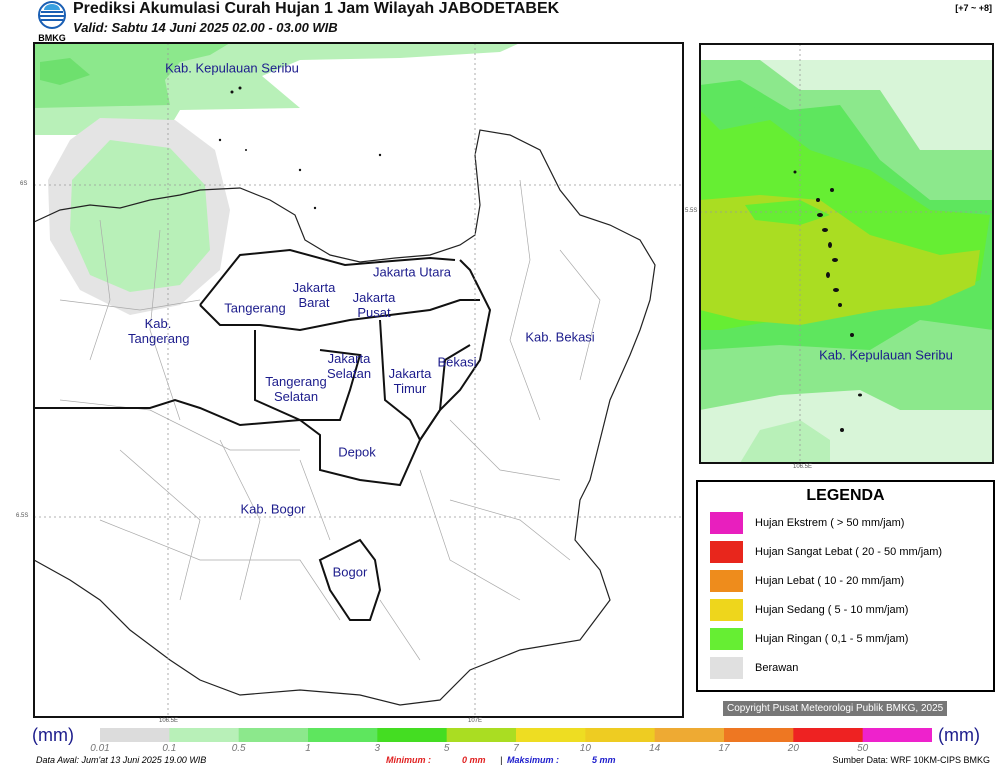 This screenshot has width=1000, height=769. Describe the element at coordinates (973, 8) in the screenshot. I see `forecast-range: [+7 ~ +8]` at that location.